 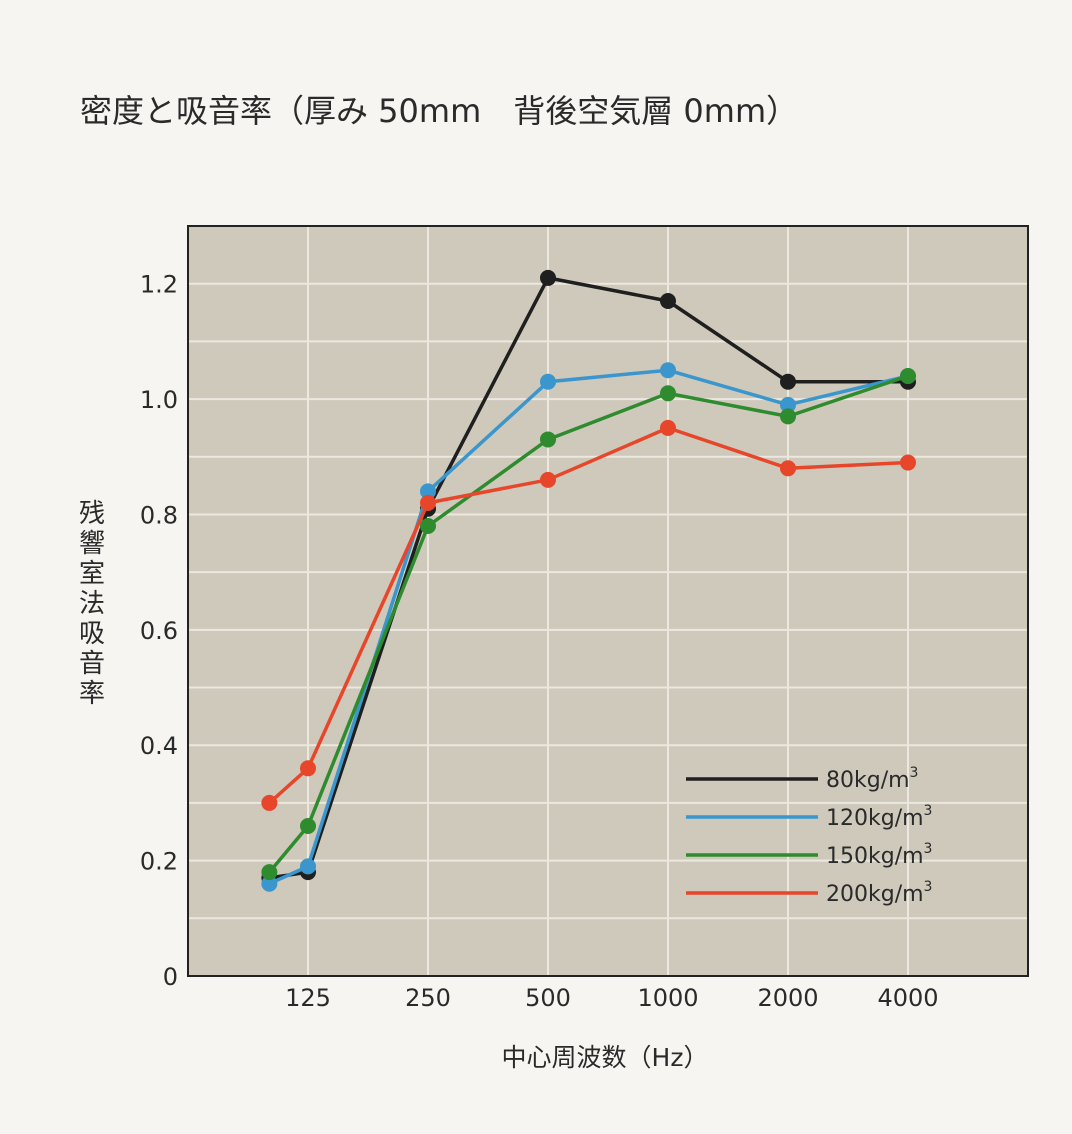 I want to click on y-label-char: 率, so click(x=92, y=694).